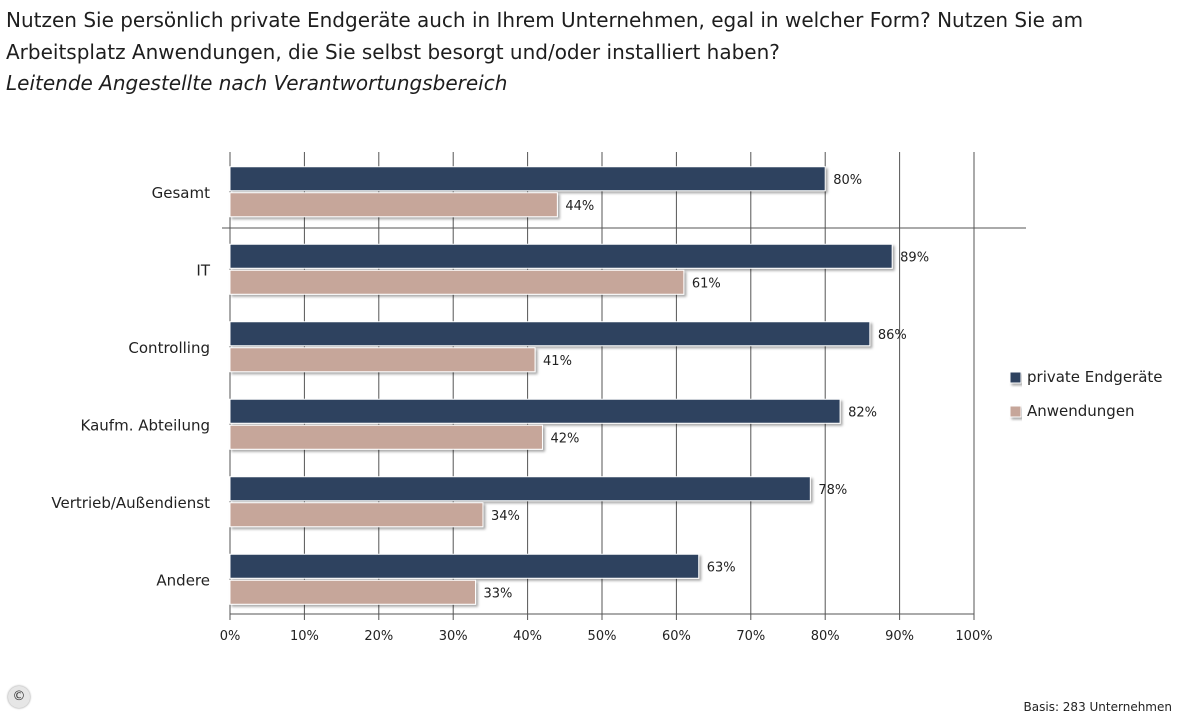  I want to click on legend-label: private Endgeräte, so click(1095, 377).